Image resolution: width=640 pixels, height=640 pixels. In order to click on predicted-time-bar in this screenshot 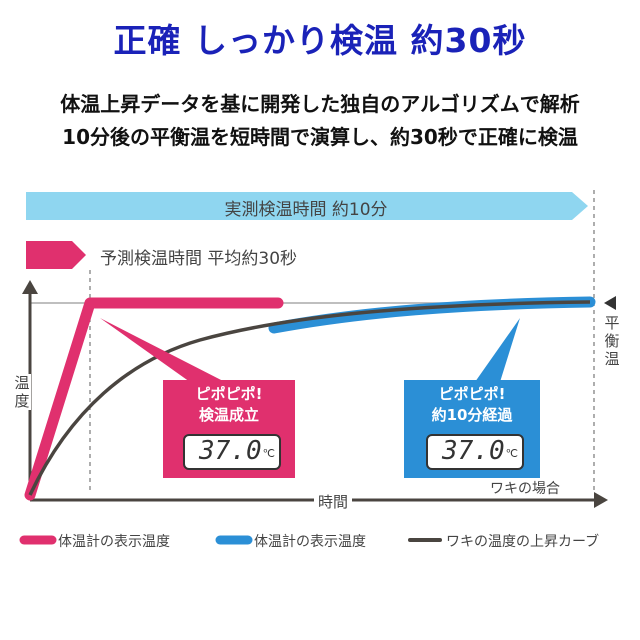, I will do `click(56, 255)`.